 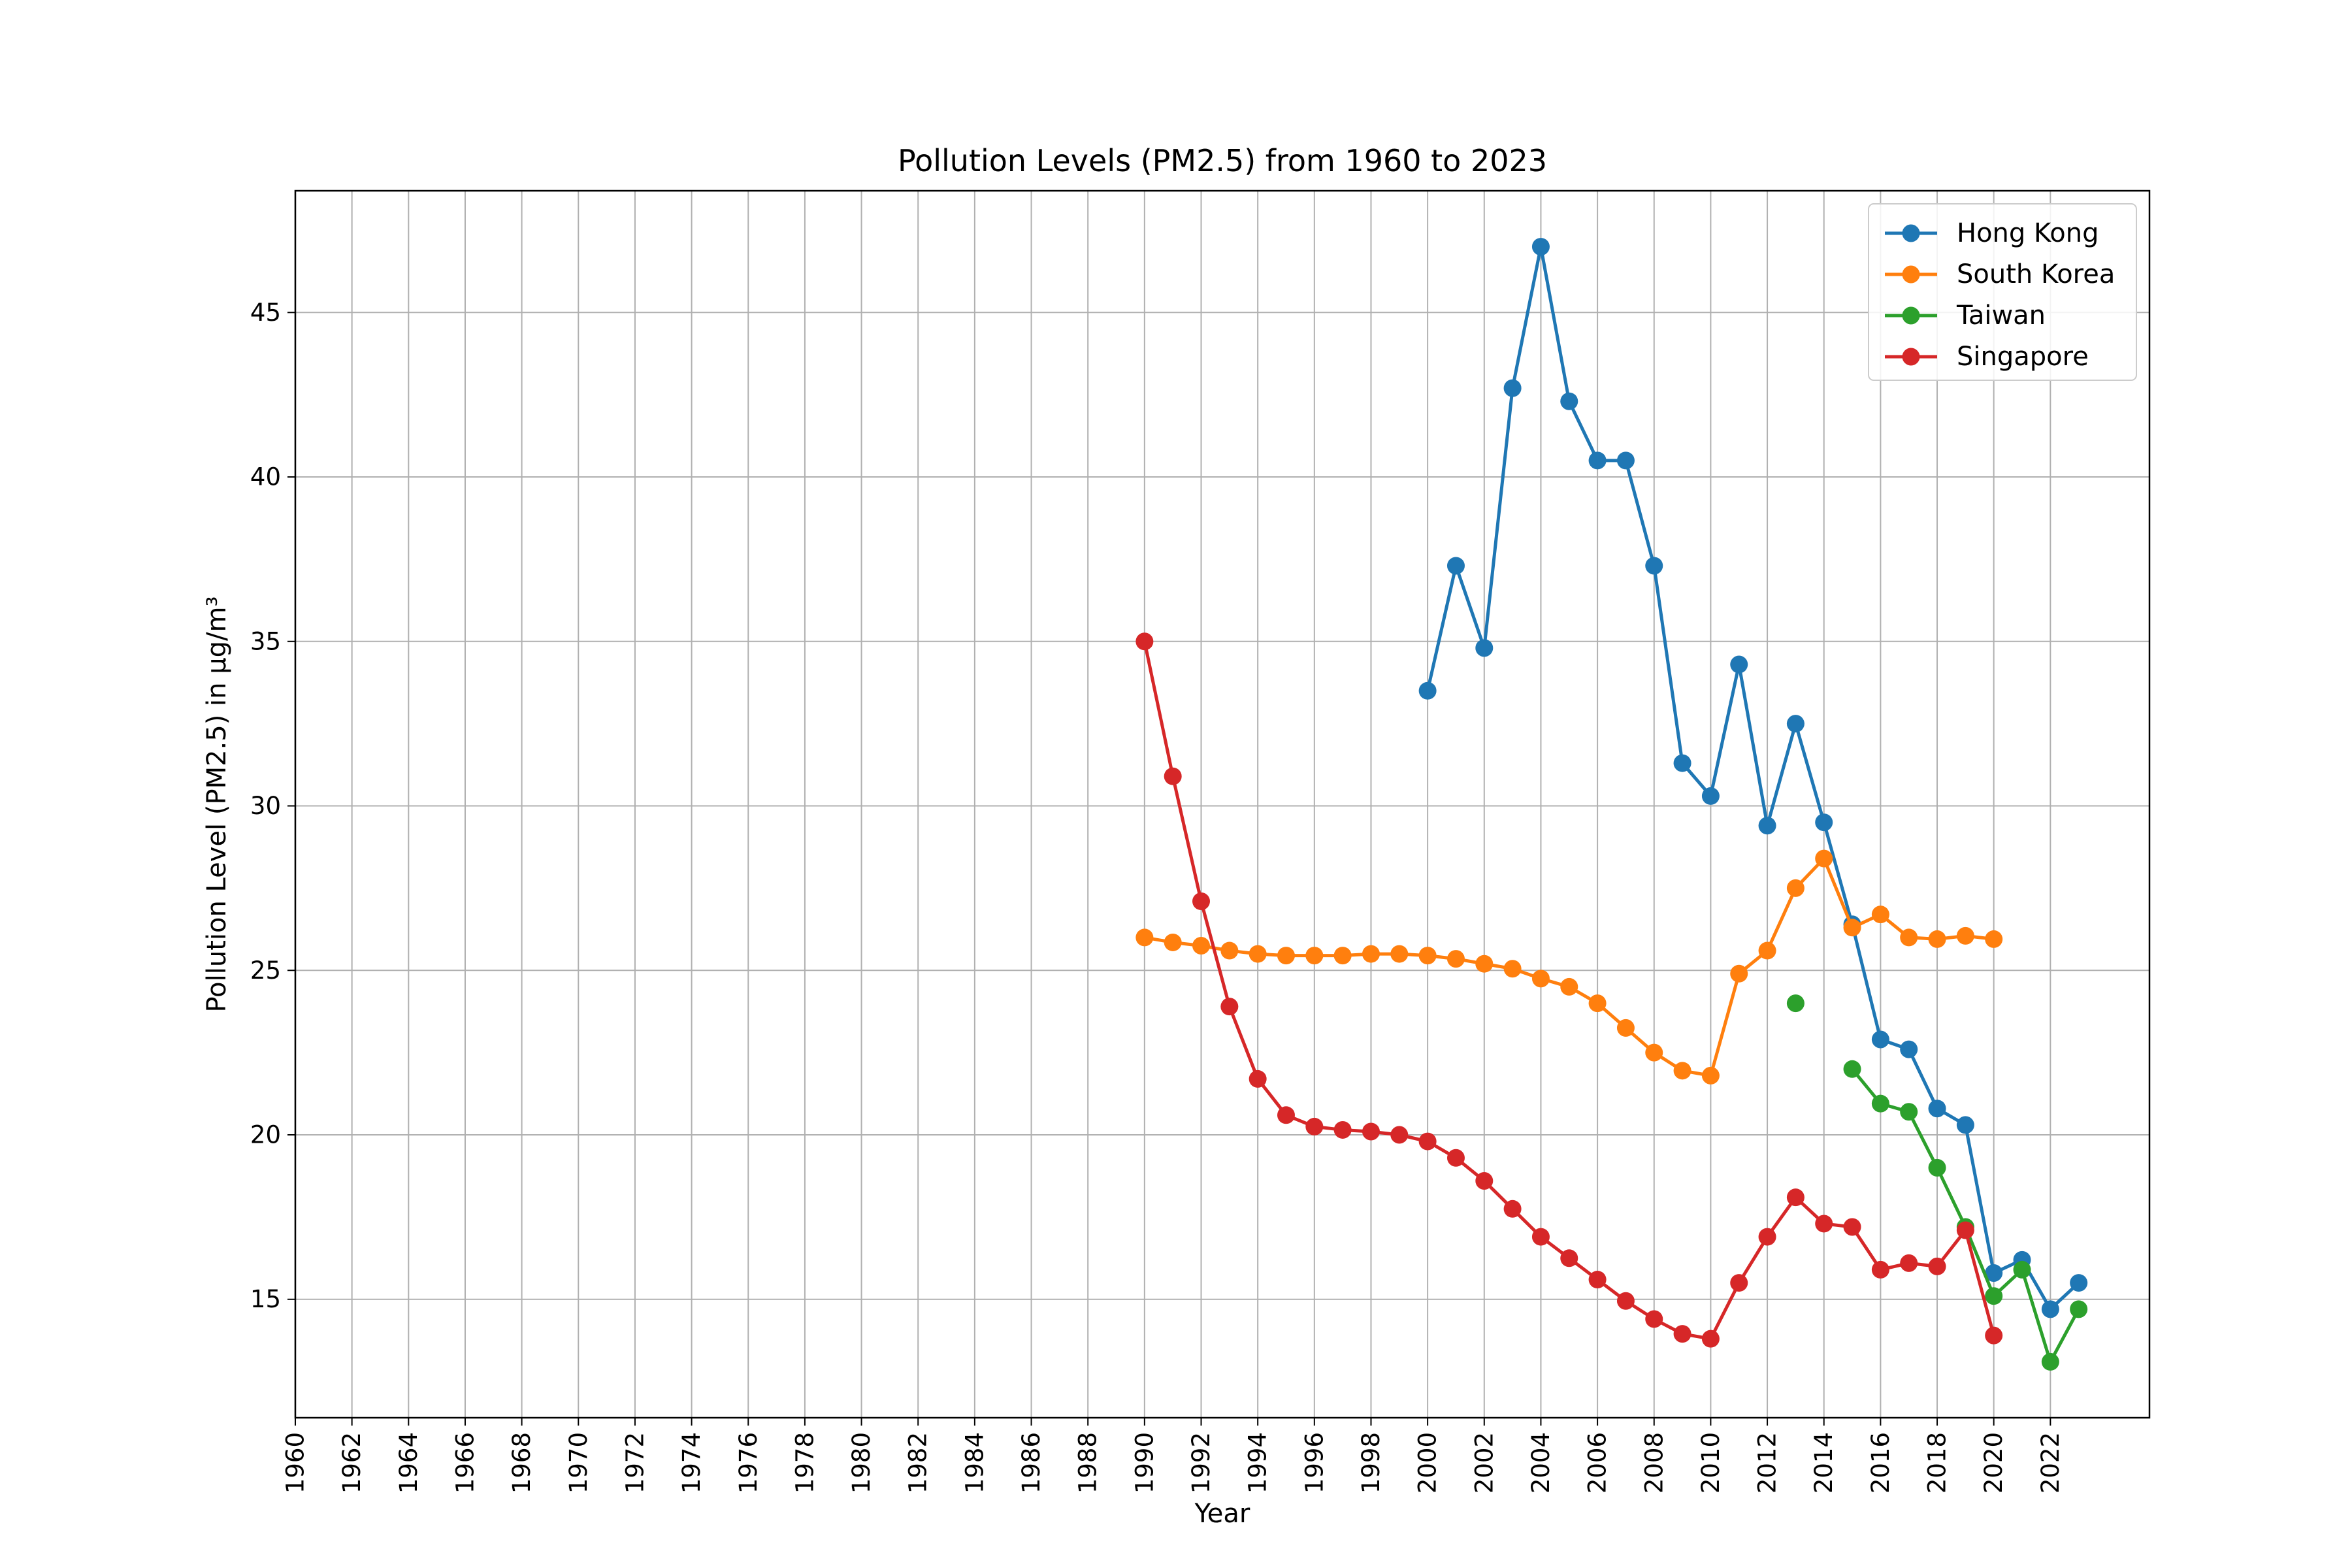 What do you see at coordinates (265, 477) in the screenshot?
I see `y-tick-label: 40` at bounding box center [265, 477].